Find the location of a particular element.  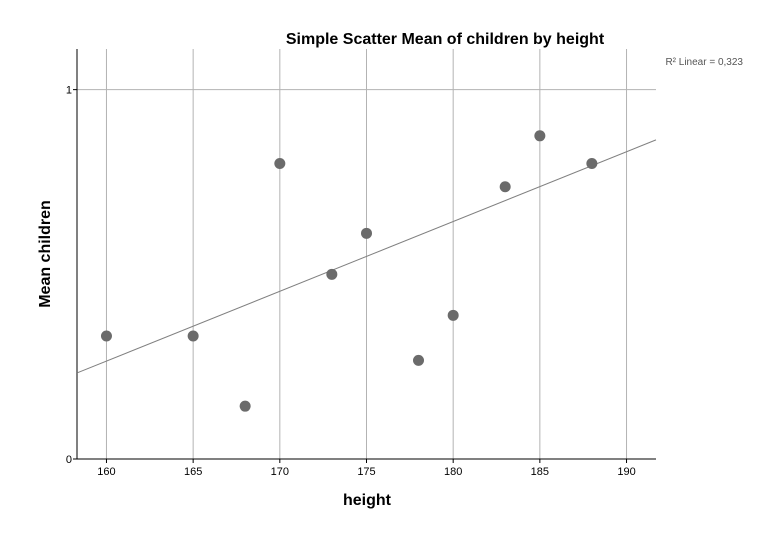

y-axis-title: Mean children is located at coordinates (45, 254).